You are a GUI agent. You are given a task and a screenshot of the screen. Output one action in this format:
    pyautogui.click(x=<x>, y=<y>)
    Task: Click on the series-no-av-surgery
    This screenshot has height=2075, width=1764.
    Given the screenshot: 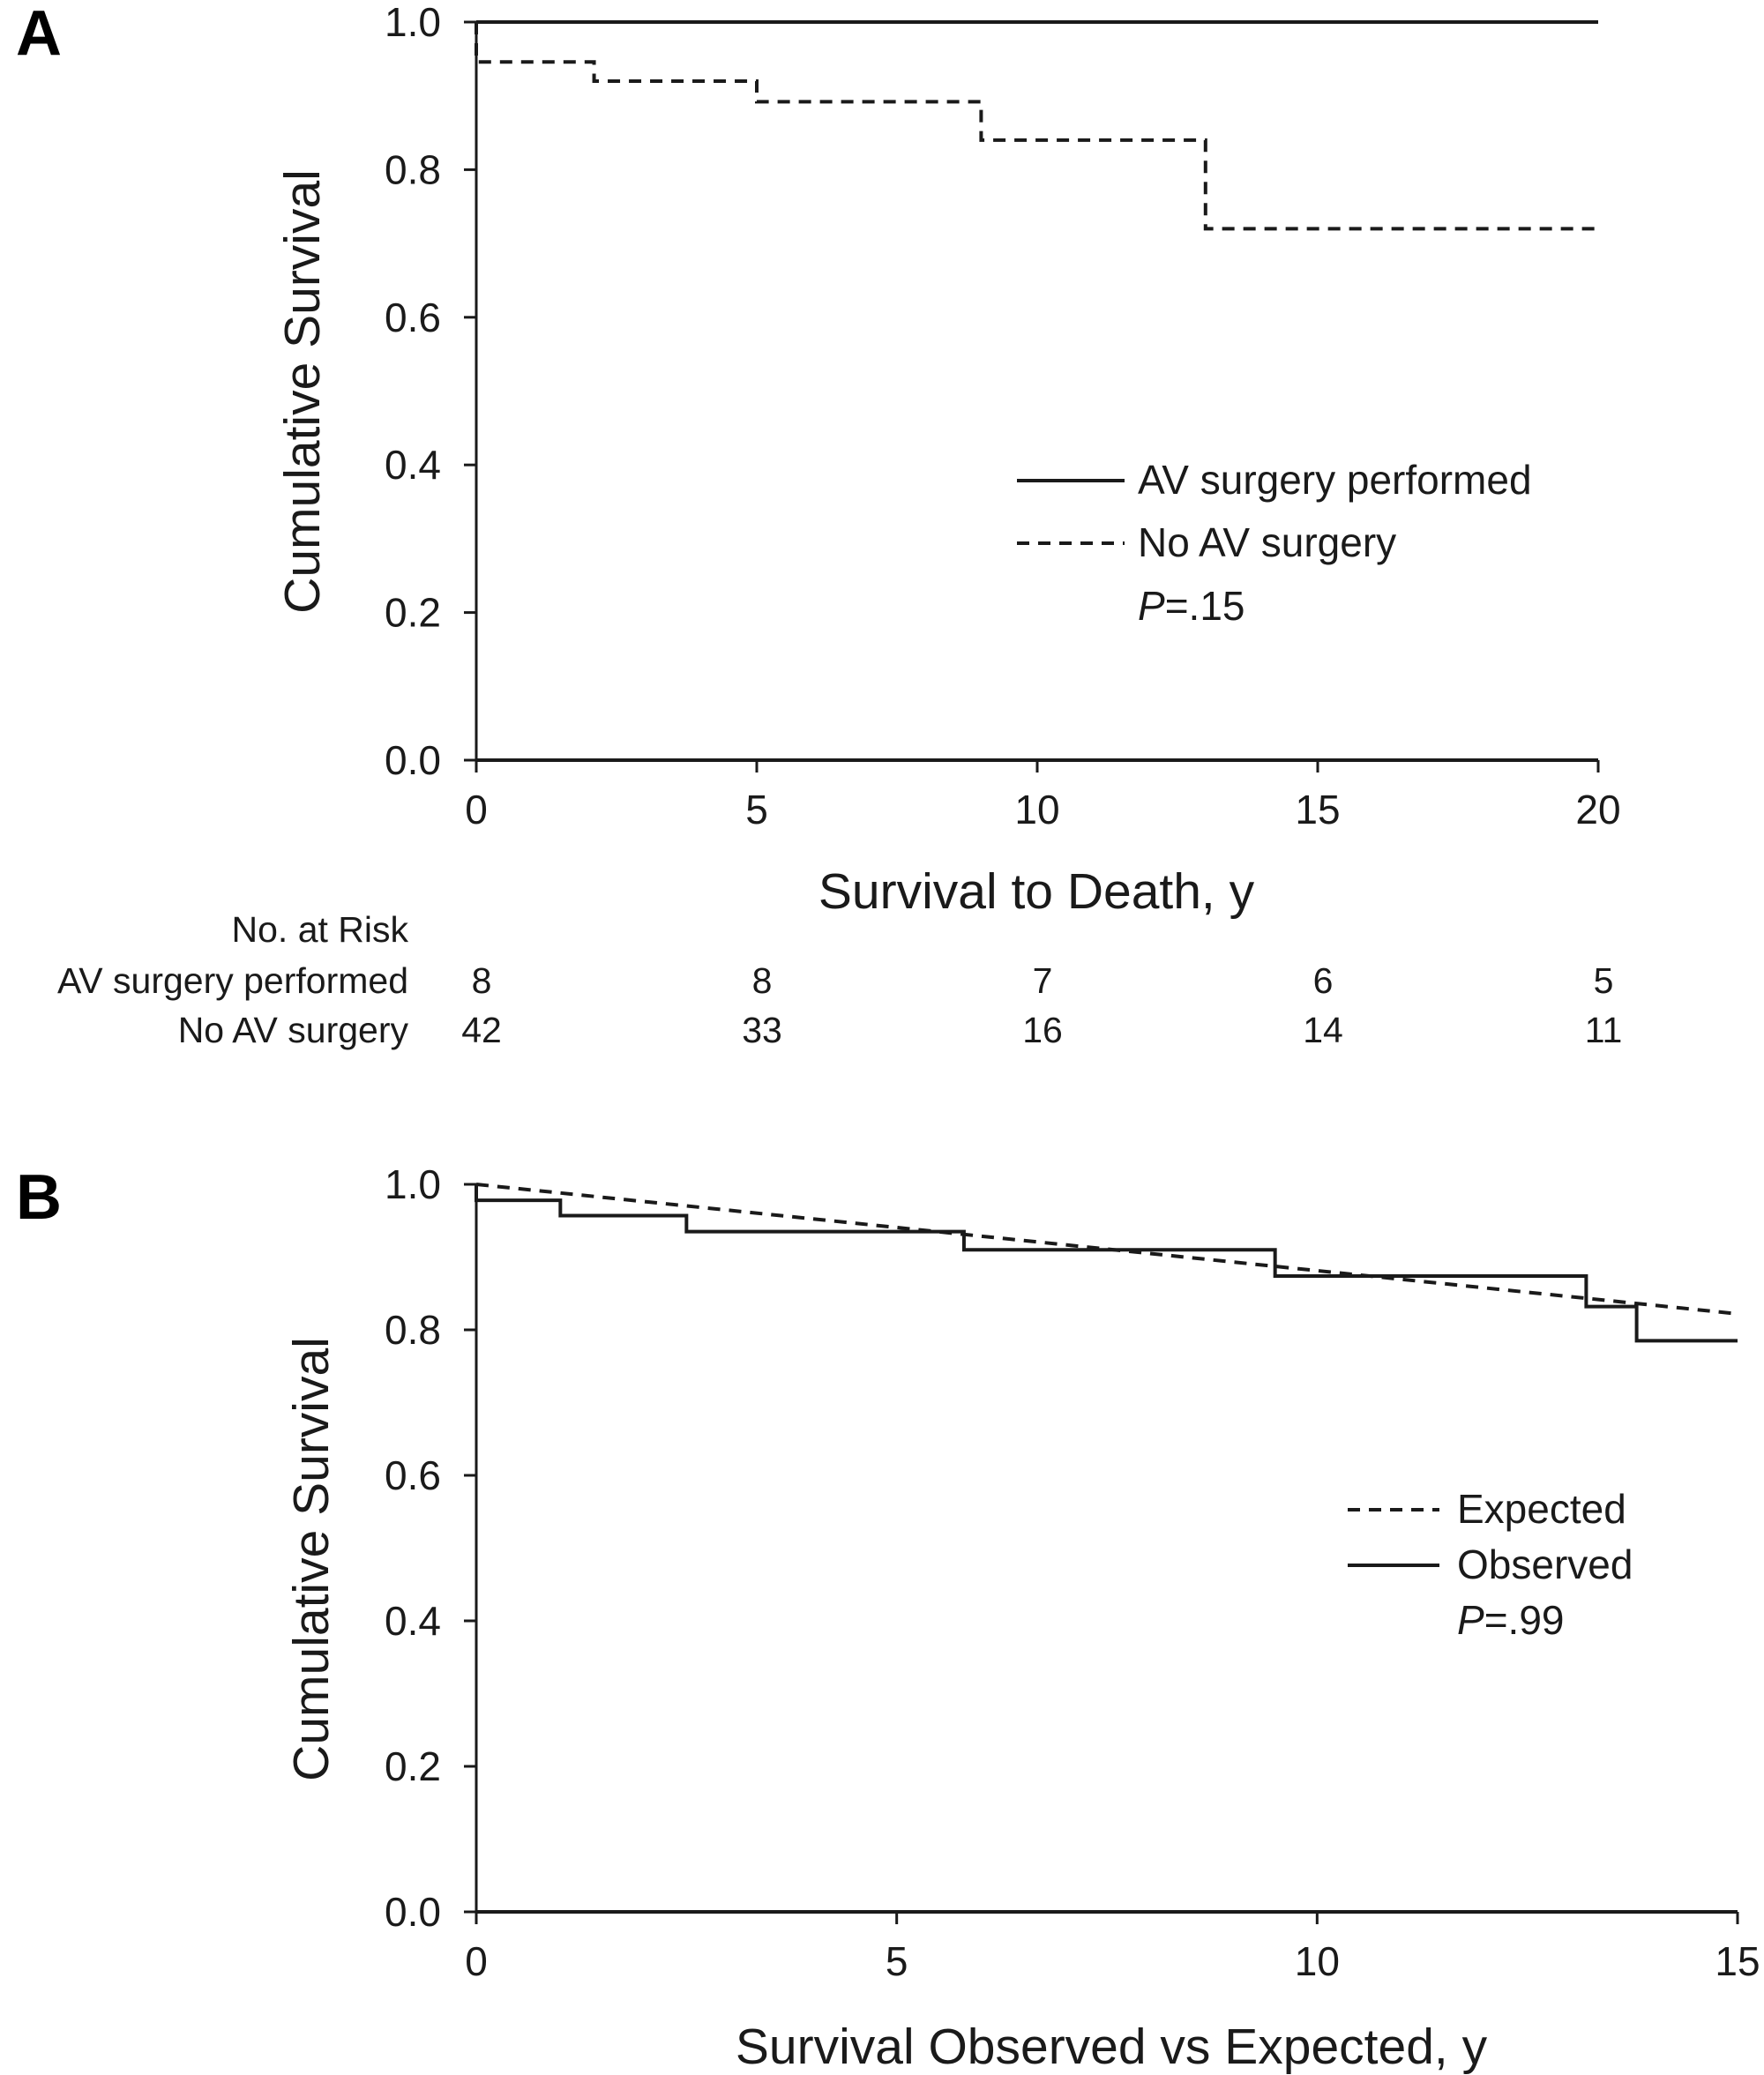 What is the action you would take?
    pyautogui.click(x=1036, y=126)
    